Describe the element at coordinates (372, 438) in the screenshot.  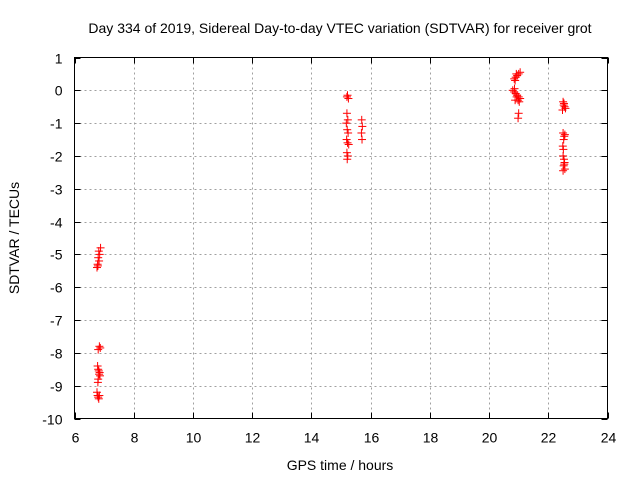
I see `x-tick-label: 16` at that location.